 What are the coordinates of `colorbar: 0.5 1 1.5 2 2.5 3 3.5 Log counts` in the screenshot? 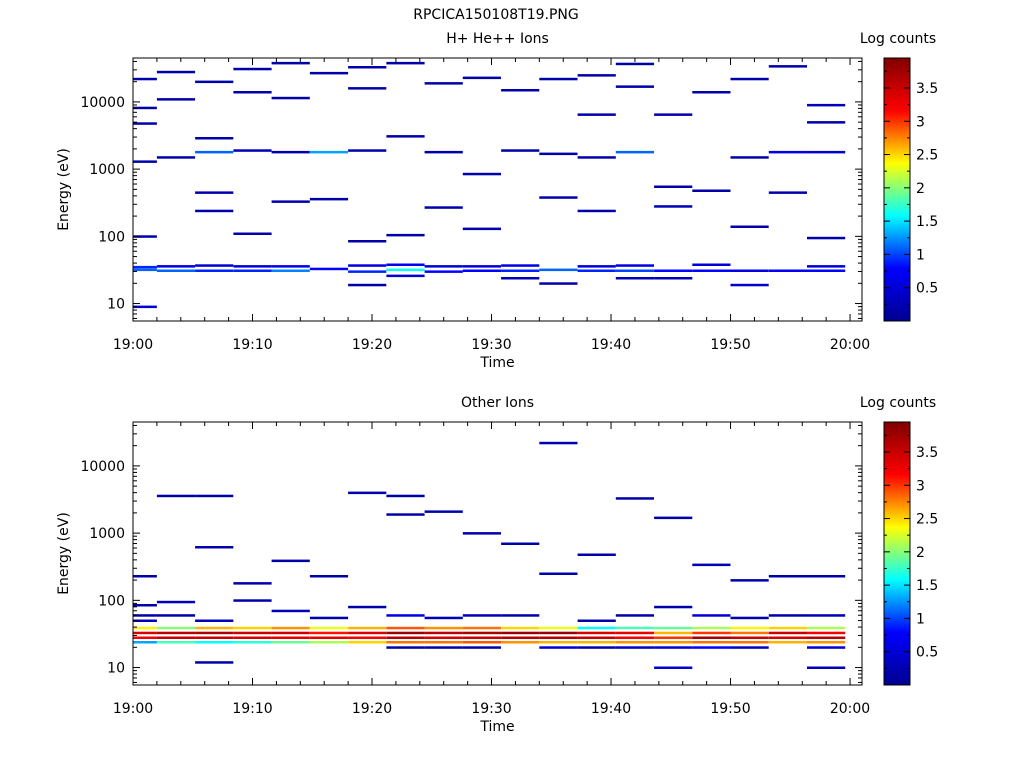 It's located at (899, 176).